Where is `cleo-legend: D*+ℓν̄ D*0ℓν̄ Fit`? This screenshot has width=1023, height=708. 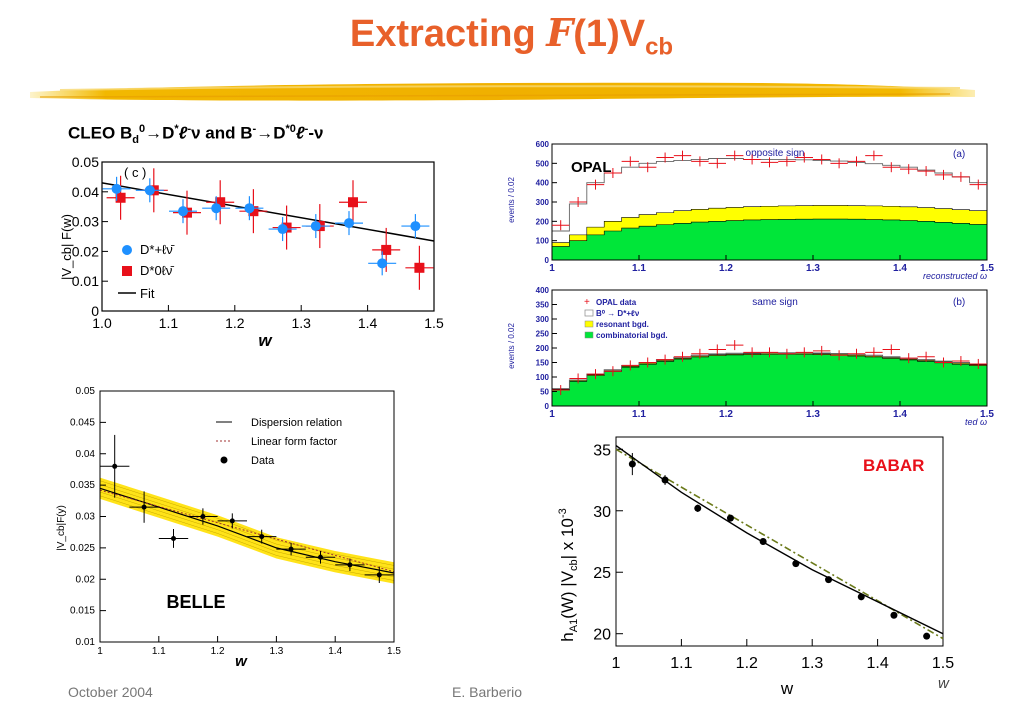 cleo-legend: D*+ℓν̄ D*0ℓν̄ Fit is located at coordinates (146, 271).